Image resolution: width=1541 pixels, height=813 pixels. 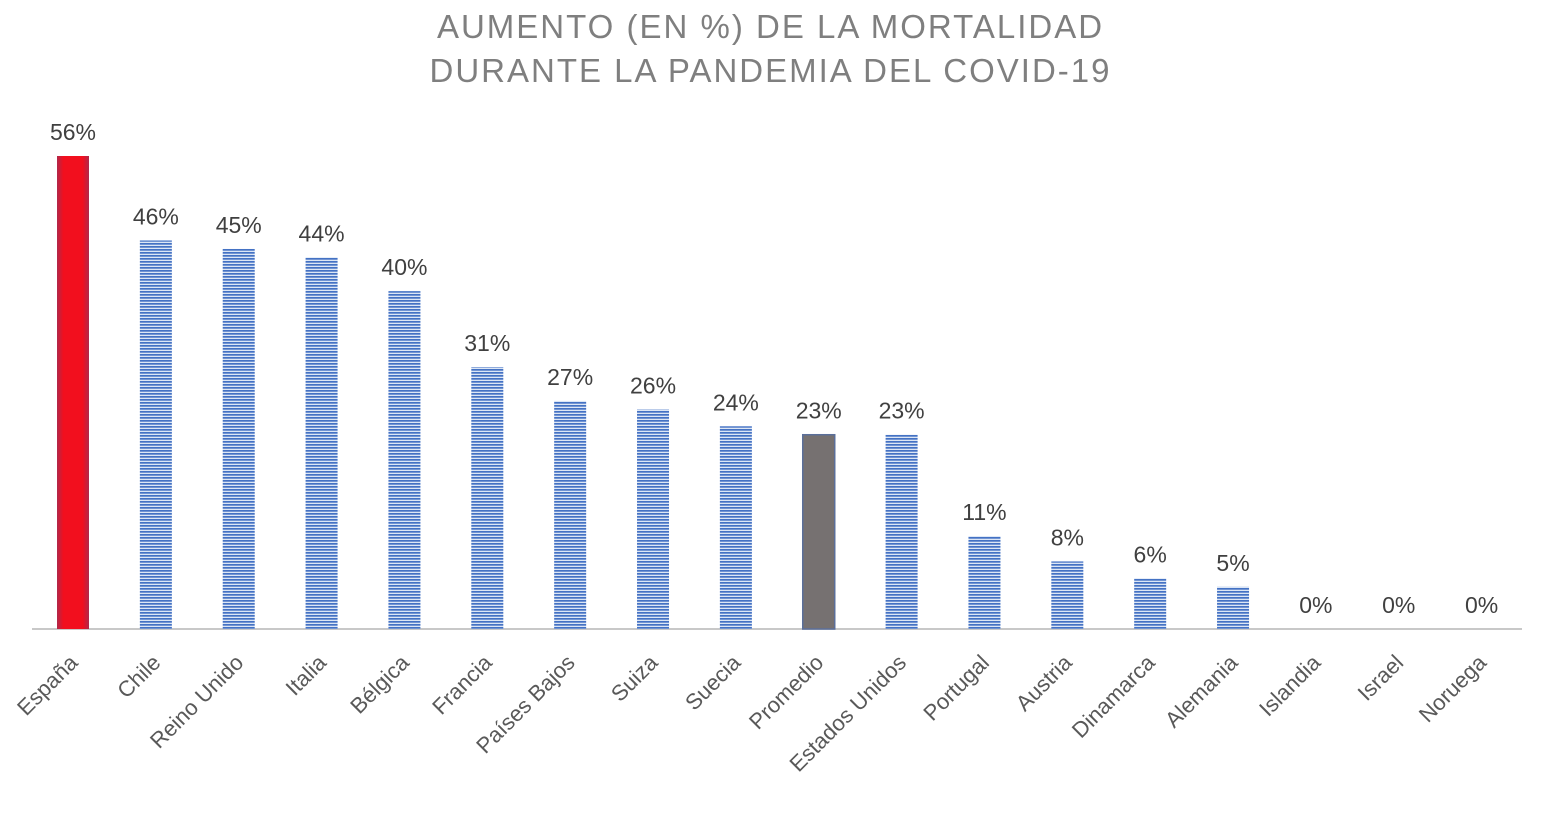 I want to click on bar-chile, so click(x=155, y=434).